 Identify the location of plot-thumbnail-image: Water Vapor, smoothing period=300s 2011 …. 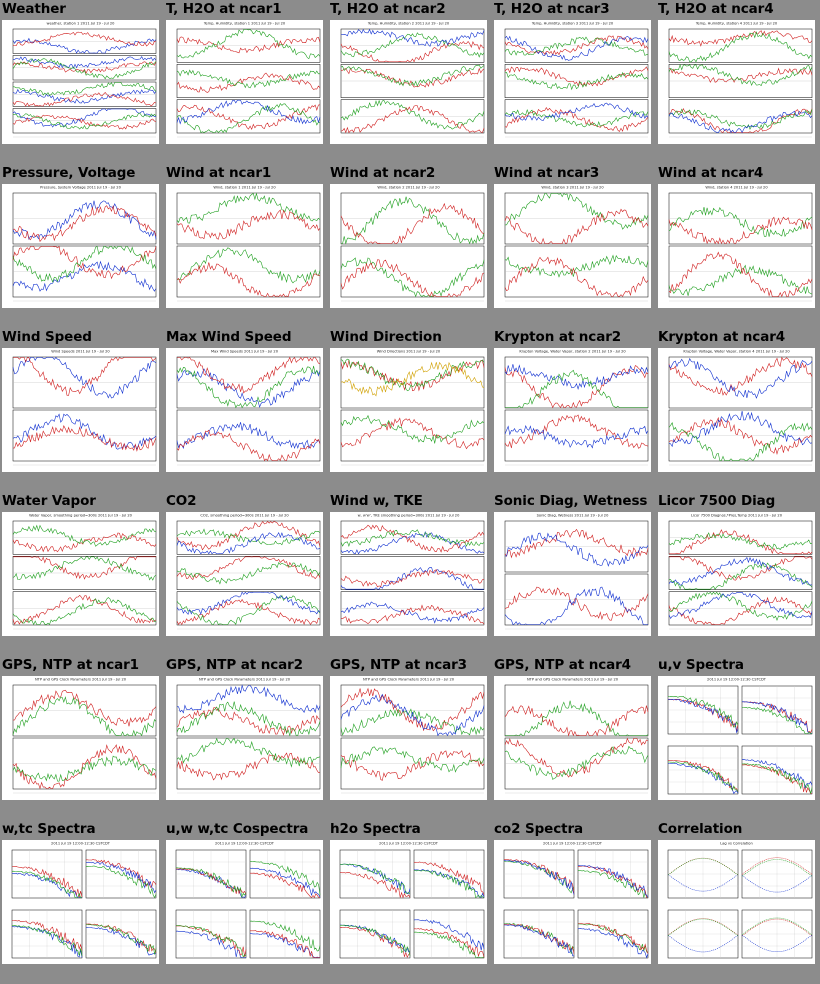
(84, 572).